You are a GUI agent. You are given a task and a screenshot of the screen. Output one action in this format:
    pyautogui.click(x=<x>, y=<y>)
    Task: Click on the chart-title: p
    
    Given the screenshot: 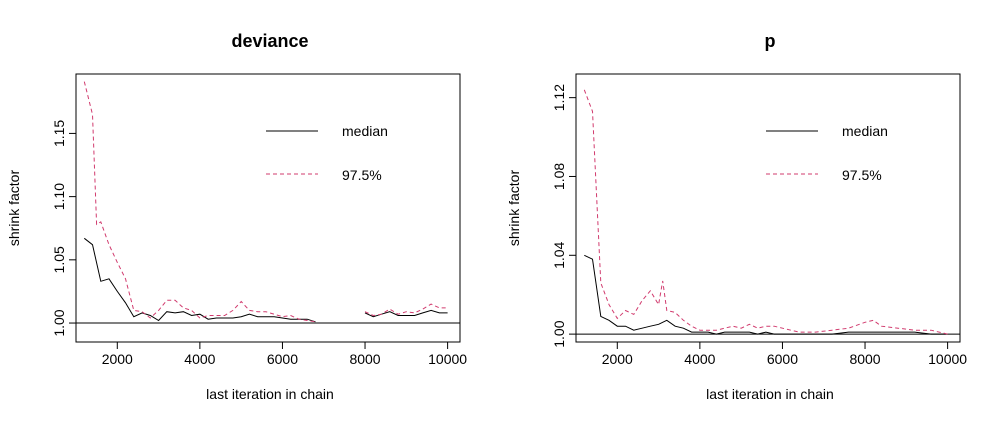 What is the action you would take?
    pyautogui.click(x=770, y=41)
    